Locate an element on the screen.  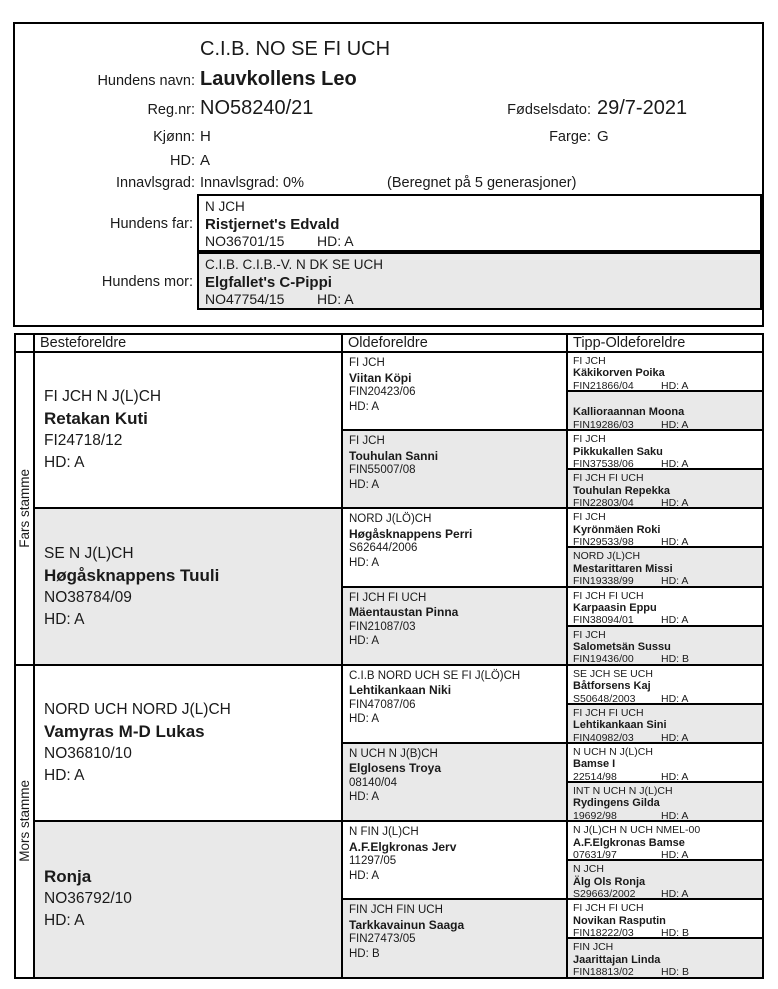
inbreeding-note: (Beregnet på 5 generasjoner) is located at coordinates (482, 183).